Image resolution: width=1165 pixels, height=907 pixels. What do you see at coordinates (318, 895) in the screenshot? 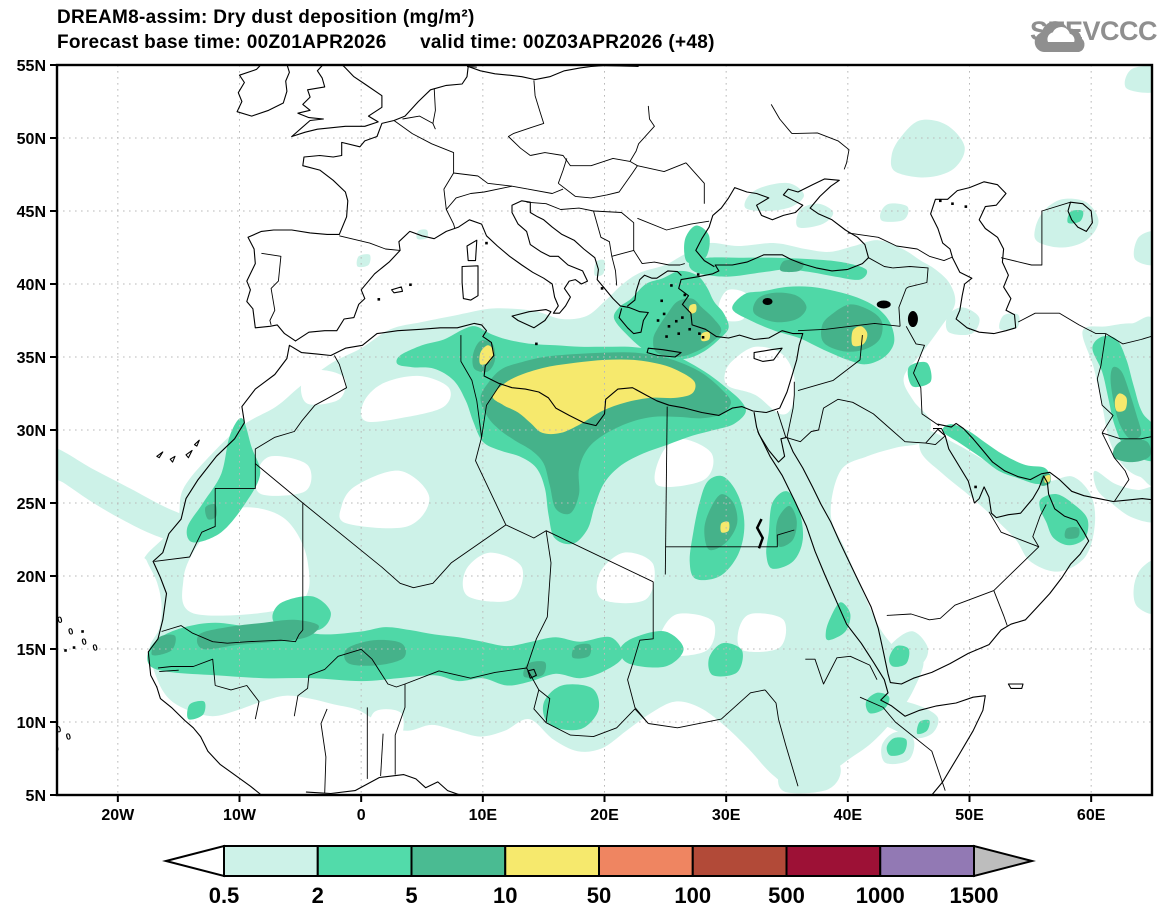
I see `colorbar-label: 2` at bounding box center [318, 895].